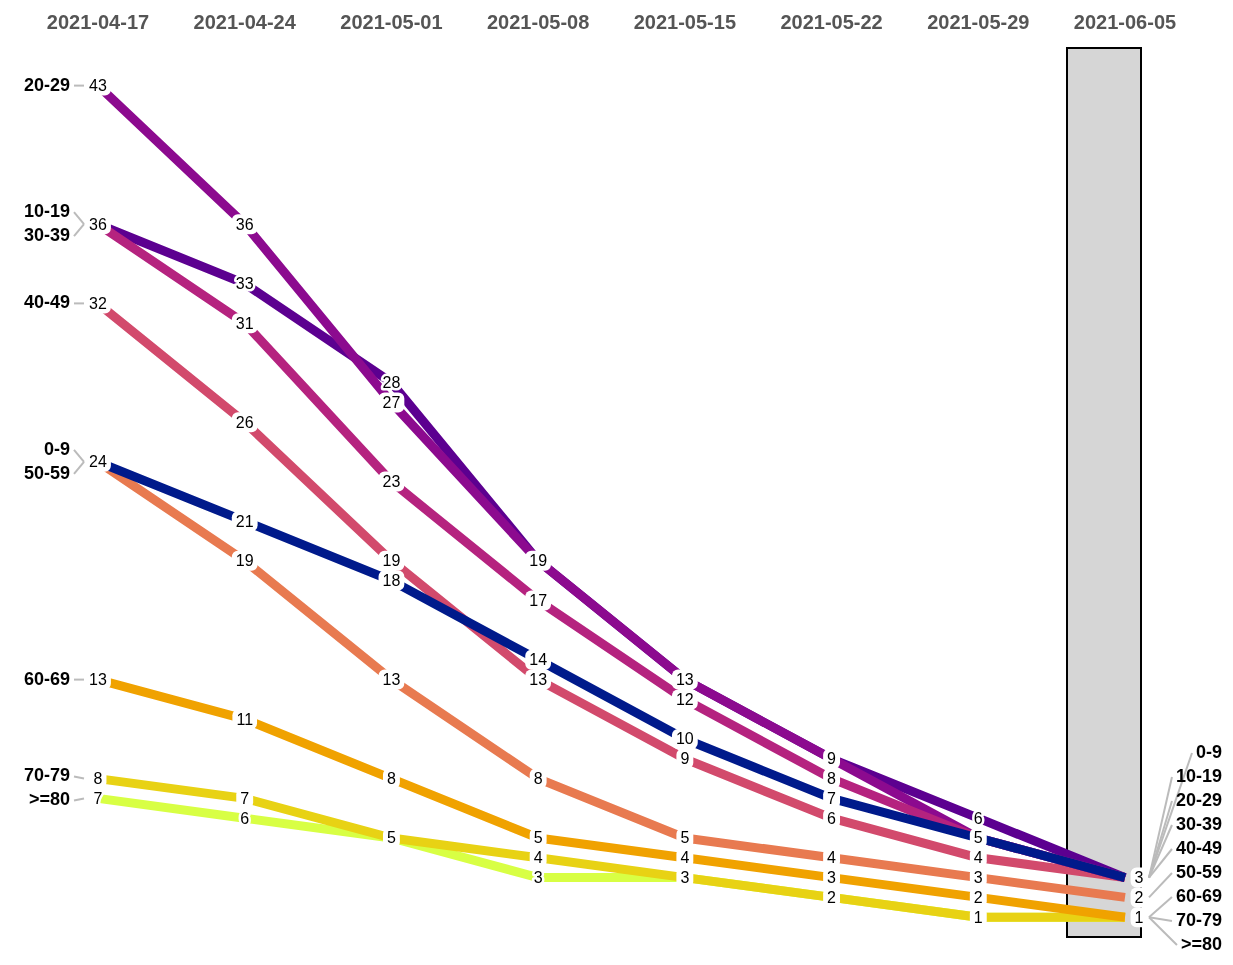  What do you see at coordinates (49, 799) in the screenshot?
I see `series-label: >=80` at bounding box center [49, 799].